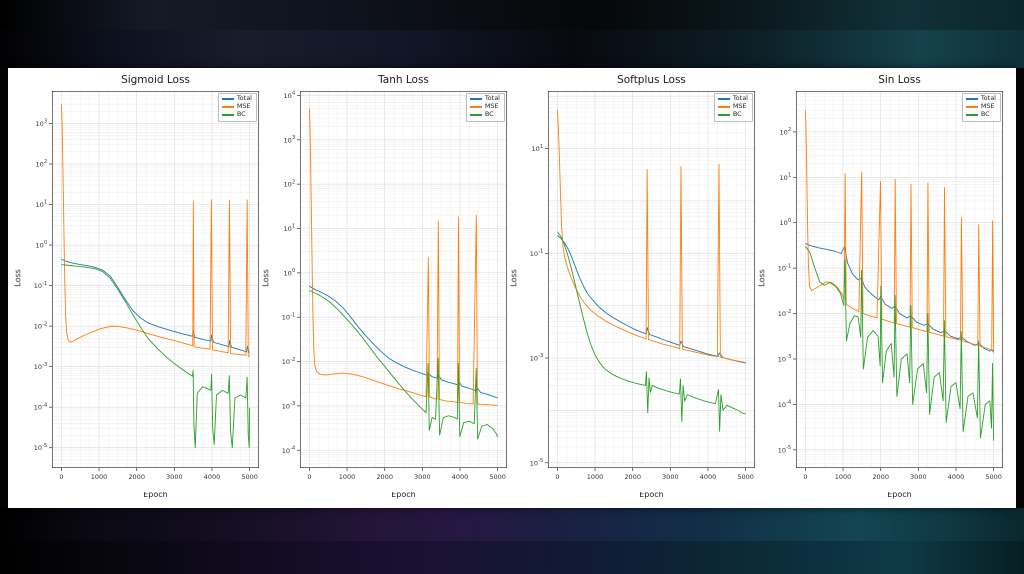 The image size is (1024, 574). What do you see at coordinates (403, 80) in the screenshot?
I see `chart-title: Tanh Loss` at bounding box center [403, 80].